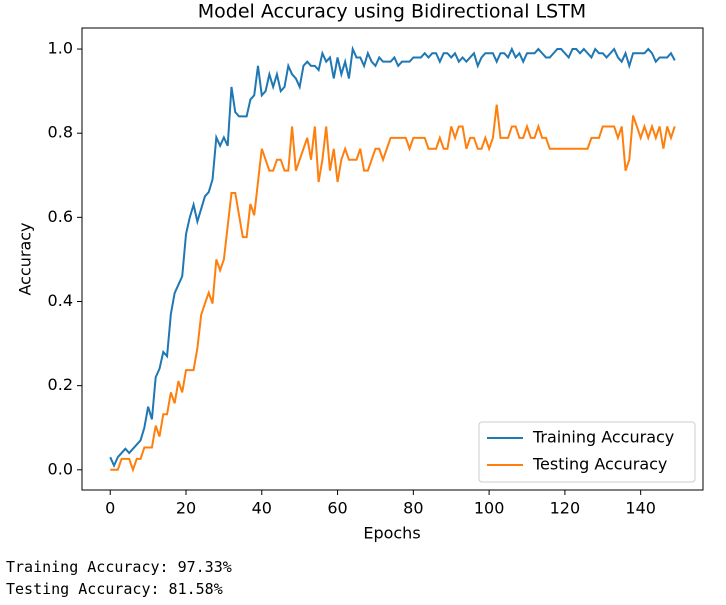  Describe the element at coordinates (603, 437) in the screenshot. I see `legend-label: Training Accuracy` at that location.